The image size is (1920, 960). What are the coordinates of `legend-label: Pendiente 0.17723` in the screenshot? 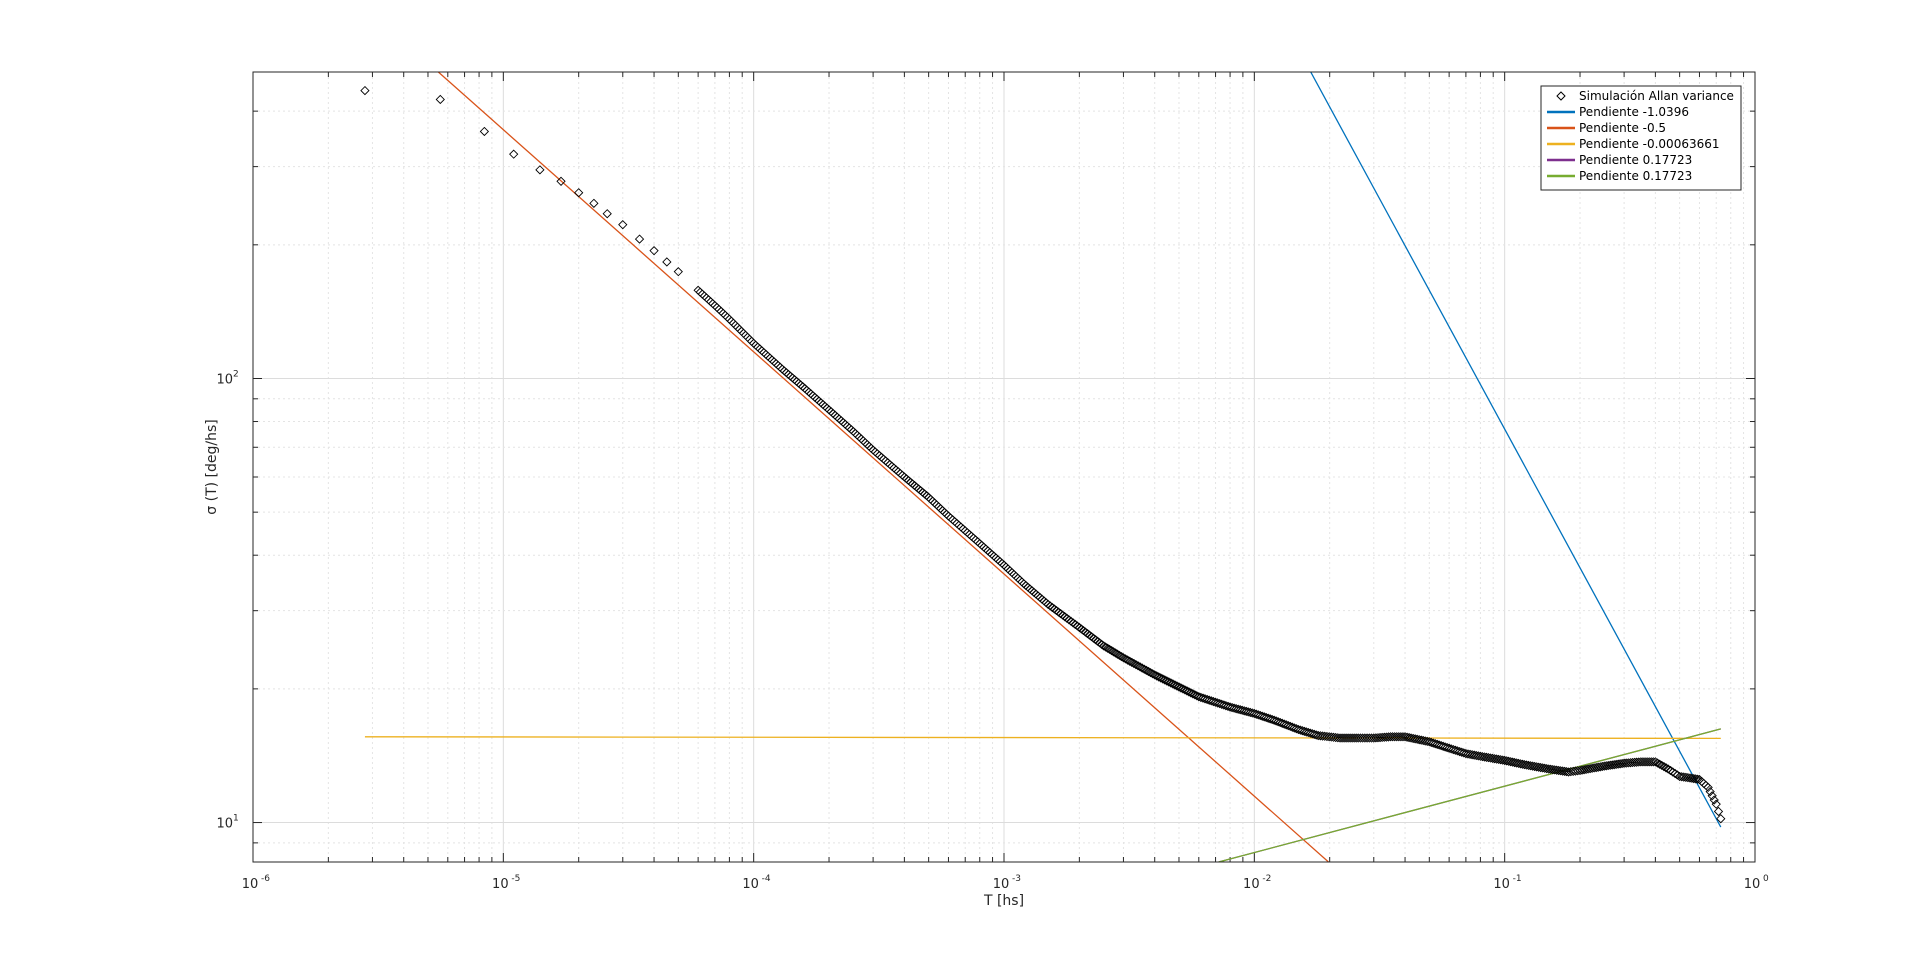 It's located at (1635, 160).